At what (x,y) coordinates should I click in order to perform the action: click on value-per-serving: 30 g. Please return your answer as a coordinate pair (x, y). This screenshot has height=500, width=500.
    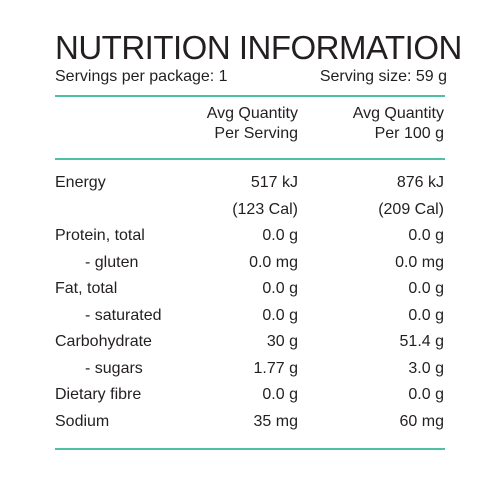
    Looking at the image, I should click on (282, 341).